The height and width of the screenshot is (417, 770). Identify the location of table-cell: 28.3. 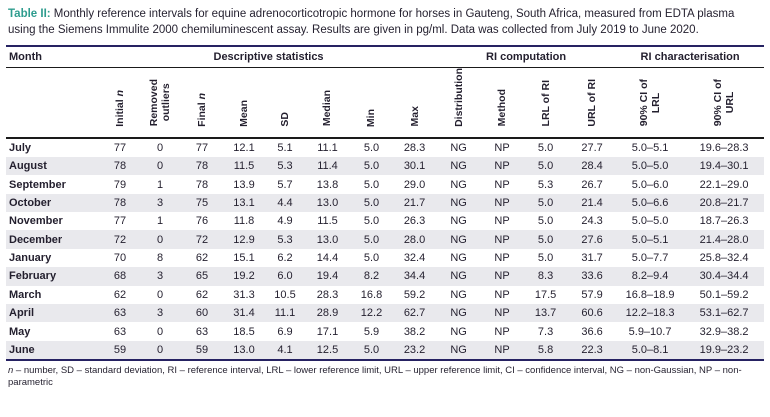
(327, 294).